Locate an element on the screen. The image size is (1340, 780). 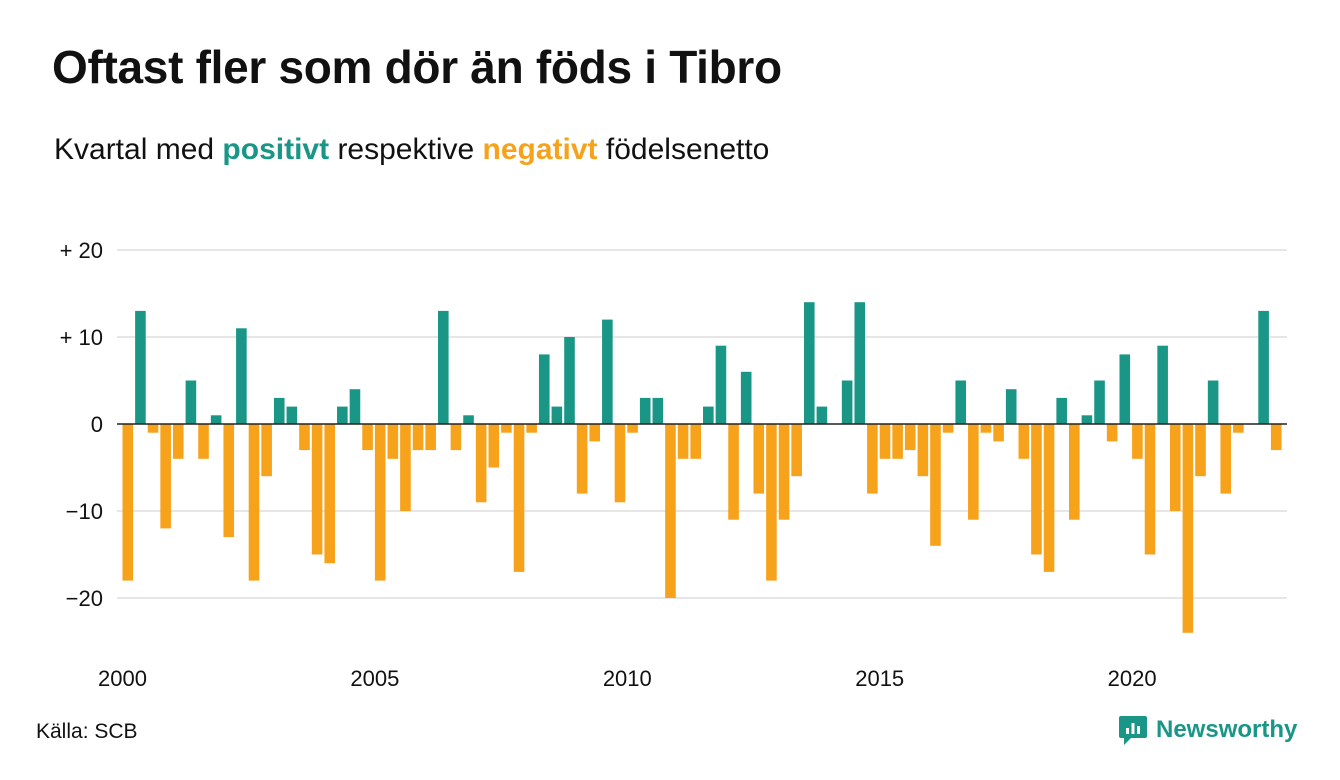
brand-name: Newsworthy is located at coordinates (1227, 729).